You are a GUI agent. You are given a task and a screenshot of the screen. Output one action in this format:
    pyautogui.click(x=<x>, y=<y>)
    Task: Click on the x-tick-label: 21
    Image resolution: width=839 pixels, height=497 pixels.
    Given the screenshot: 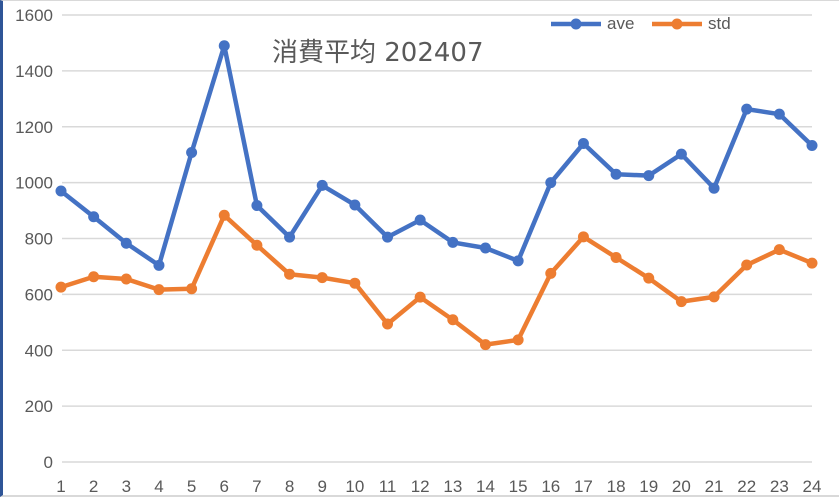 What is the action you would take?
    pyautogui.click(x=714, y=486)
    